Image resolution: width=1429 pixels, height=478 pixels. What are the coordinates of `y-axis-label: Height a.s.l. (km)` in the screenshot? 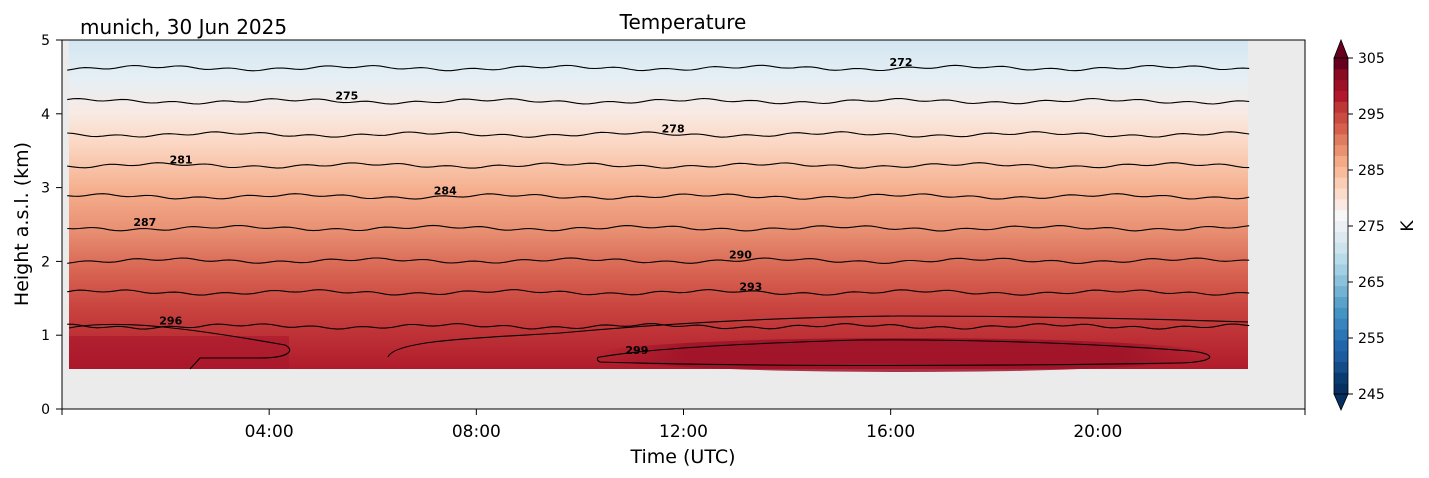 It's located at (22, 224).